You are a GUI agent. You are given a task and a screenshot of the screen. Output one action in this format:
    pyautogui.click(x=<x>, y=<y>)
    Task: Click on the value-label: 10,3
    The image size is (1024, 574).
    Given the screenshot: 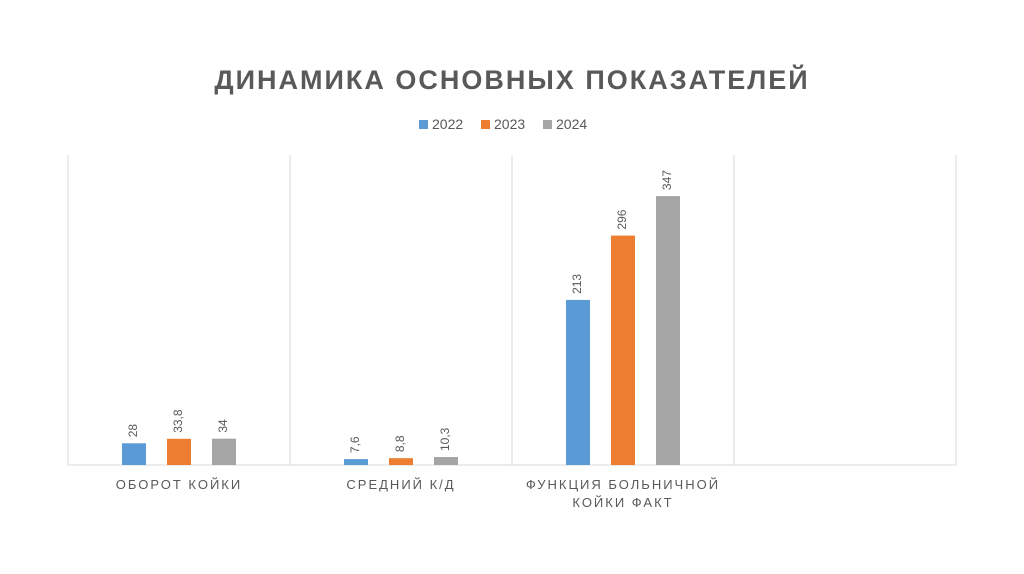 What is the action you would take?
    pyautogui.click(x=445, y=439)
    